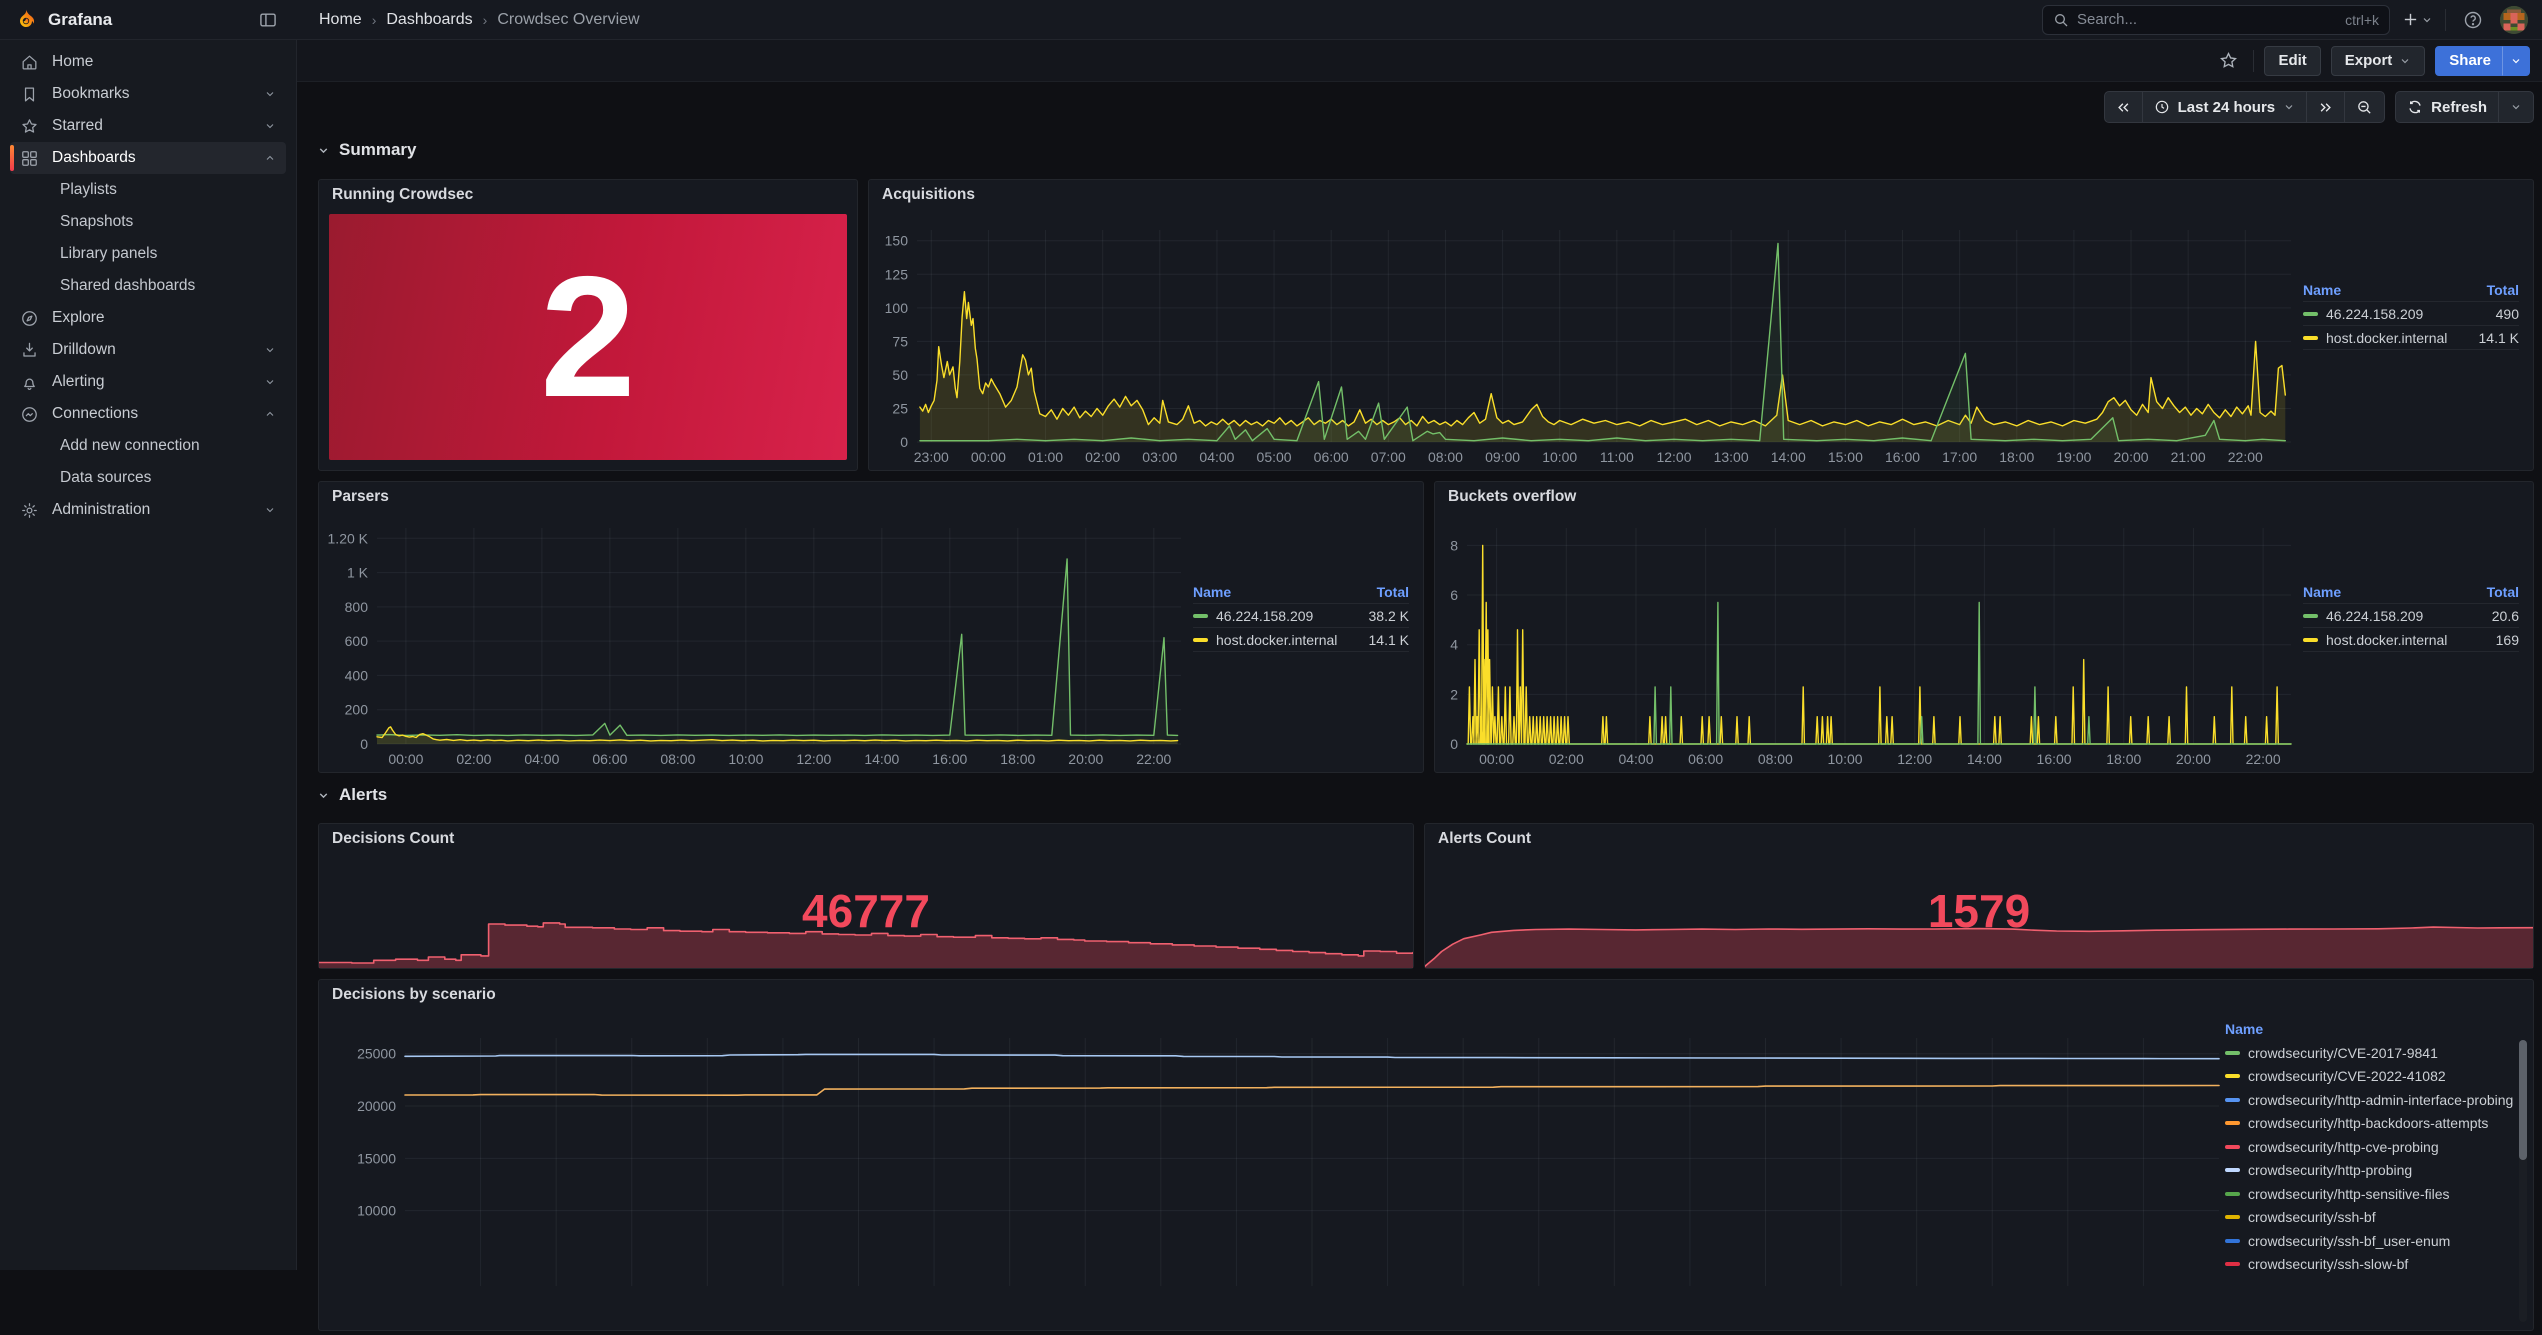 The height and width of the screenshot is (1335, 2542). I want to click on sidebar-item-data-sources: Data sources, so click(148, 478).